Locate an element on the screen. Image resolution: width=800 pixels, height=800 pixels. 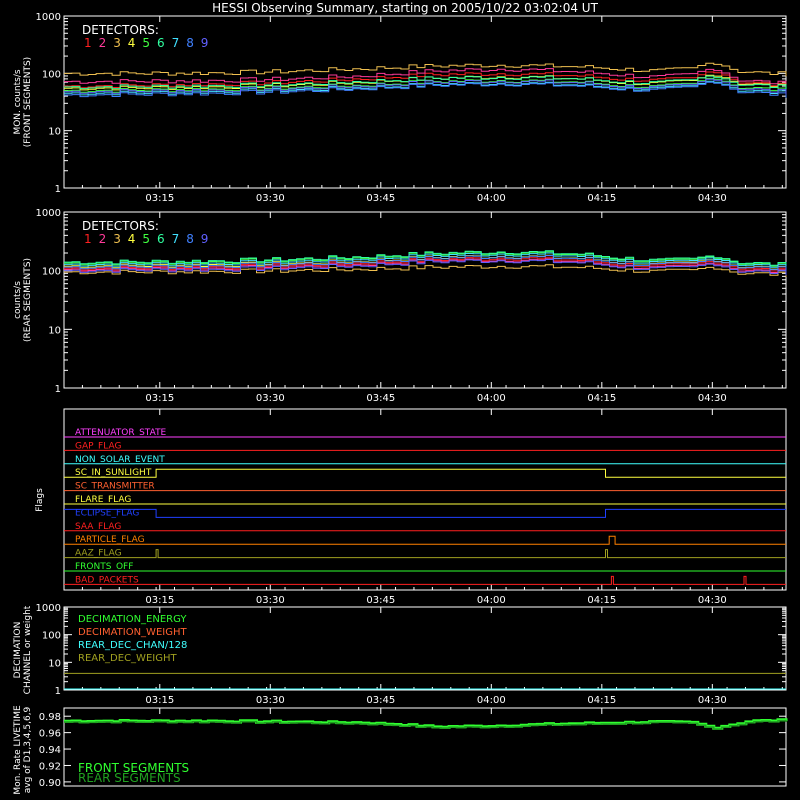
livetime-ylabel: Mon. Rate LIVETIMEavg of D1,3,4,5,6,9 is located at coordinates (23, 750).